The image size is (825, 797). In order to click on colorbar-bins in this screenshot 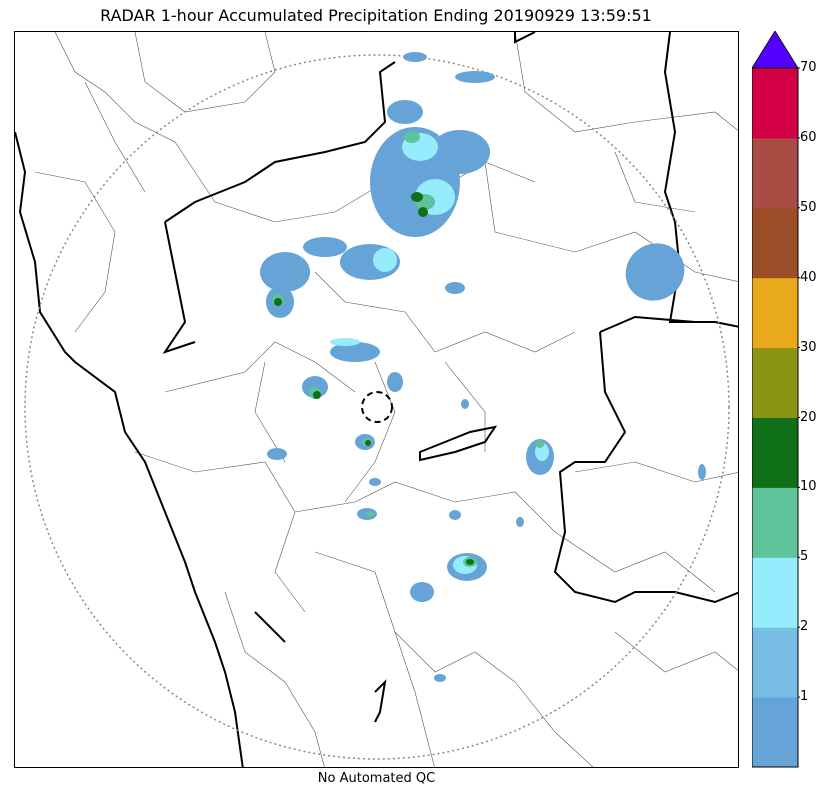, I will do `click(775, 418)`.